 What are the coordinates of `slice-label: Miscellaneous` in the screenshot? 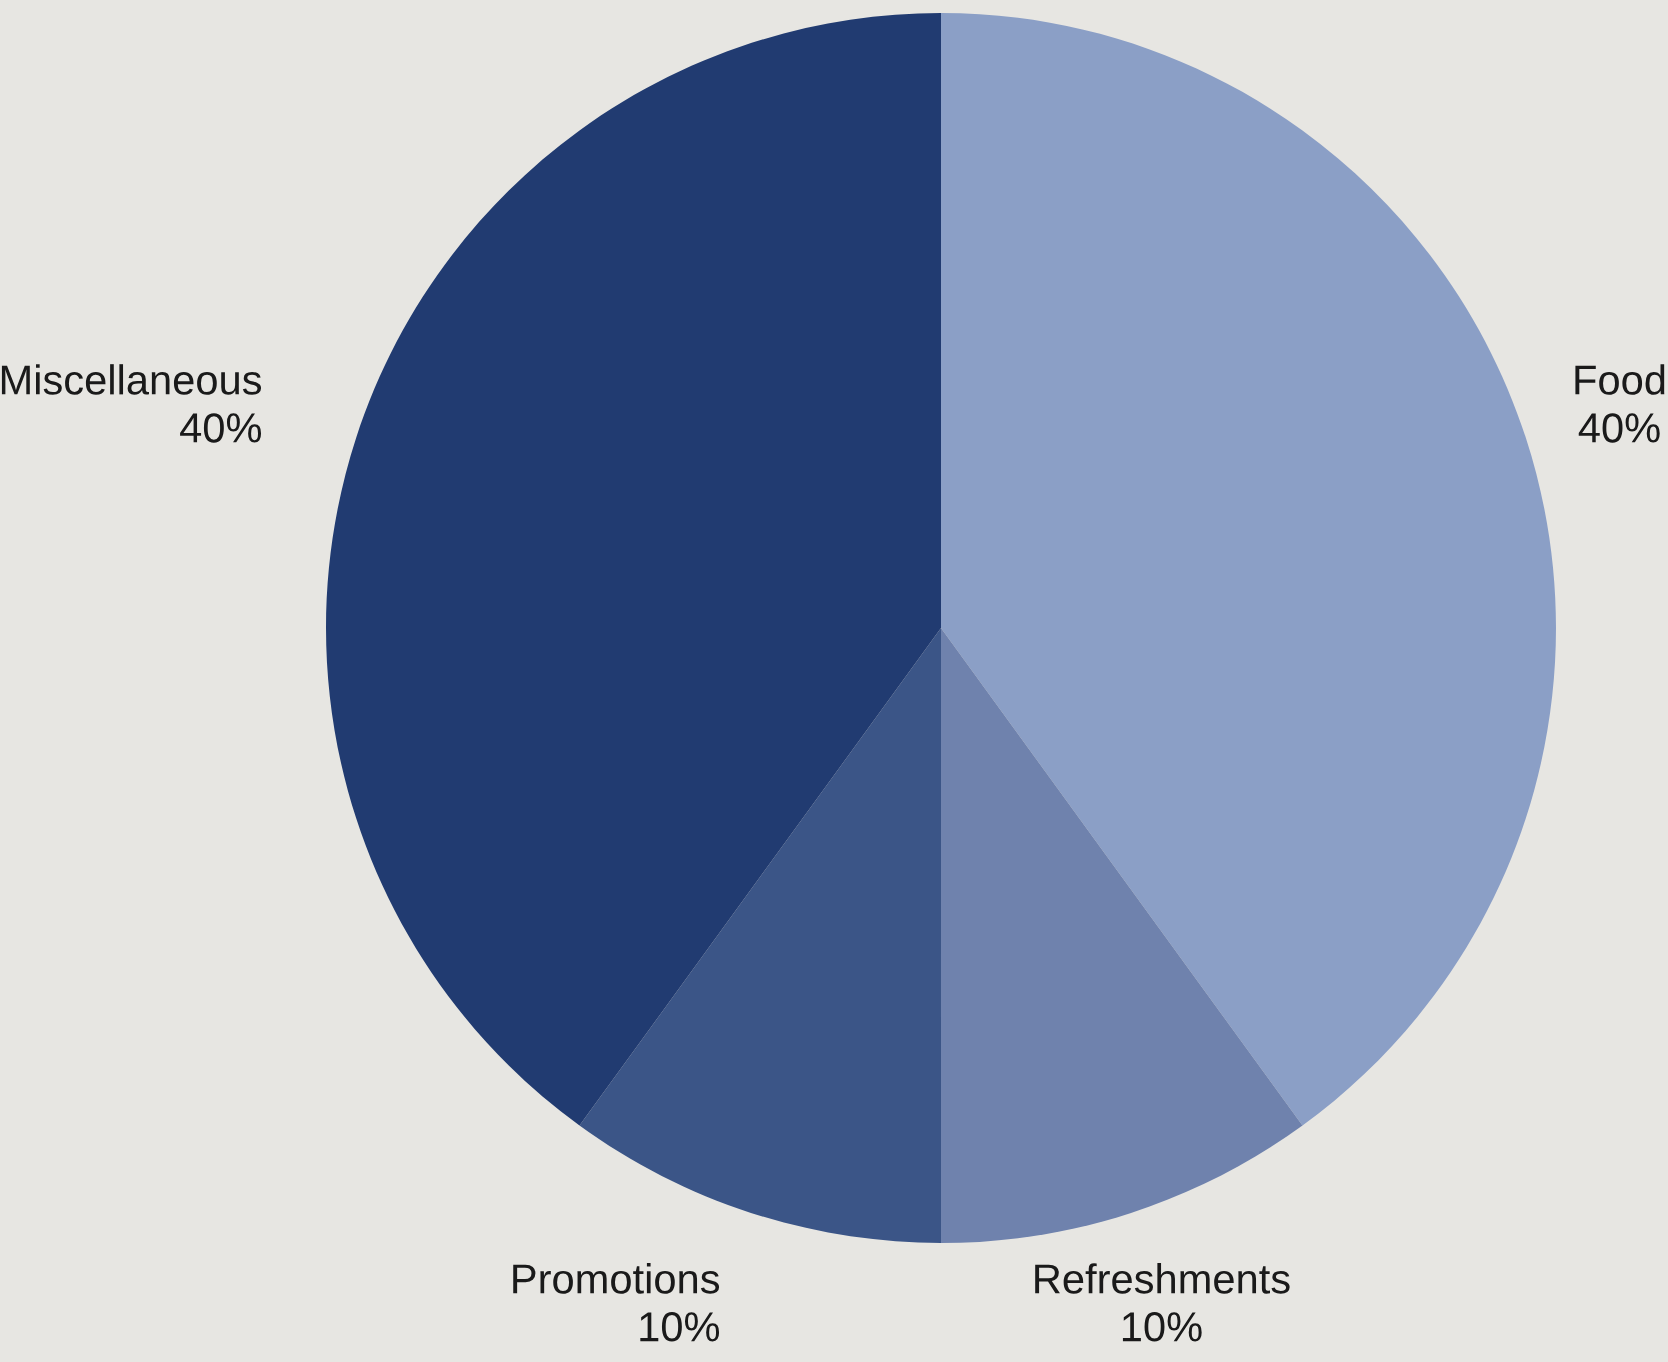 It's located at (131, 379).